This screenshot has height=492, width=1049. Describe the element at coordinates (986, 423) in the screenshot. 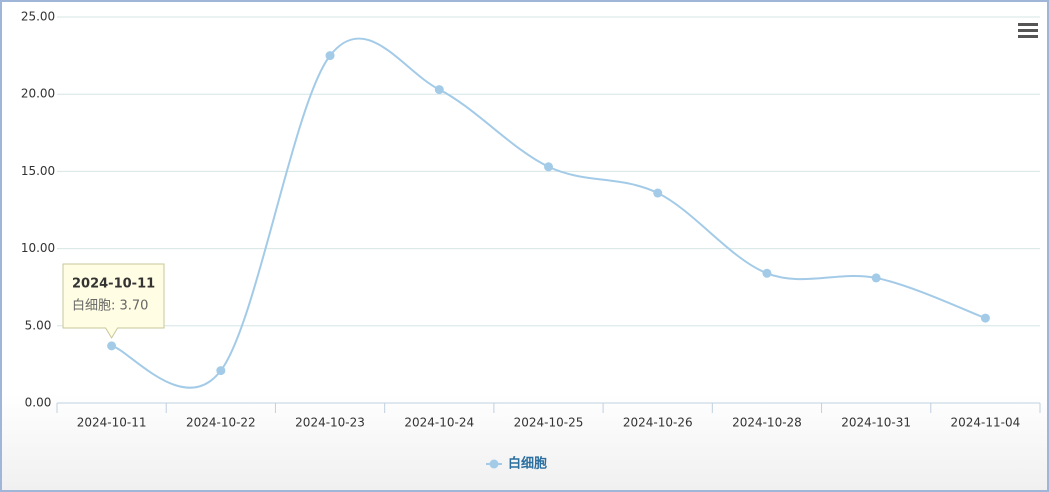

I see `x-tick-label: 2024-11-04` at that location.